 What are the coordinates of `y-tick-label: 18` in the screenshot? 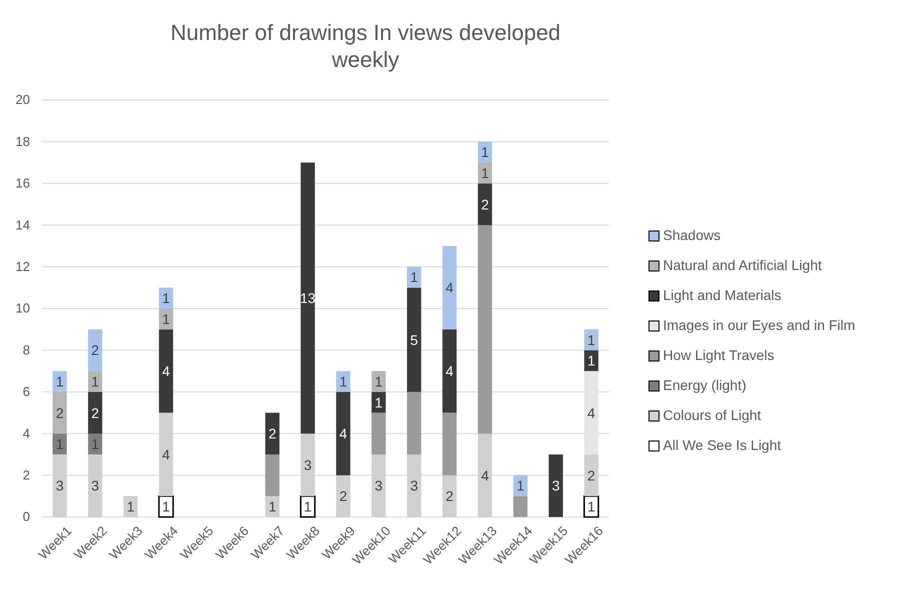 It's located at (23, 141).